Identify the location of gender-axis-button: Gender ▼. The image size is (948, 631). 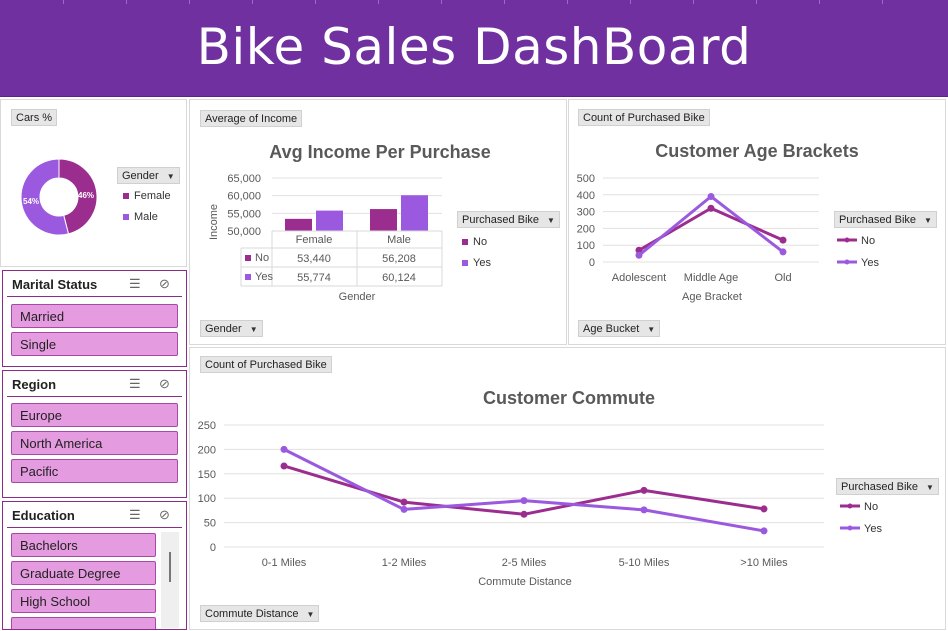
(231, 328).